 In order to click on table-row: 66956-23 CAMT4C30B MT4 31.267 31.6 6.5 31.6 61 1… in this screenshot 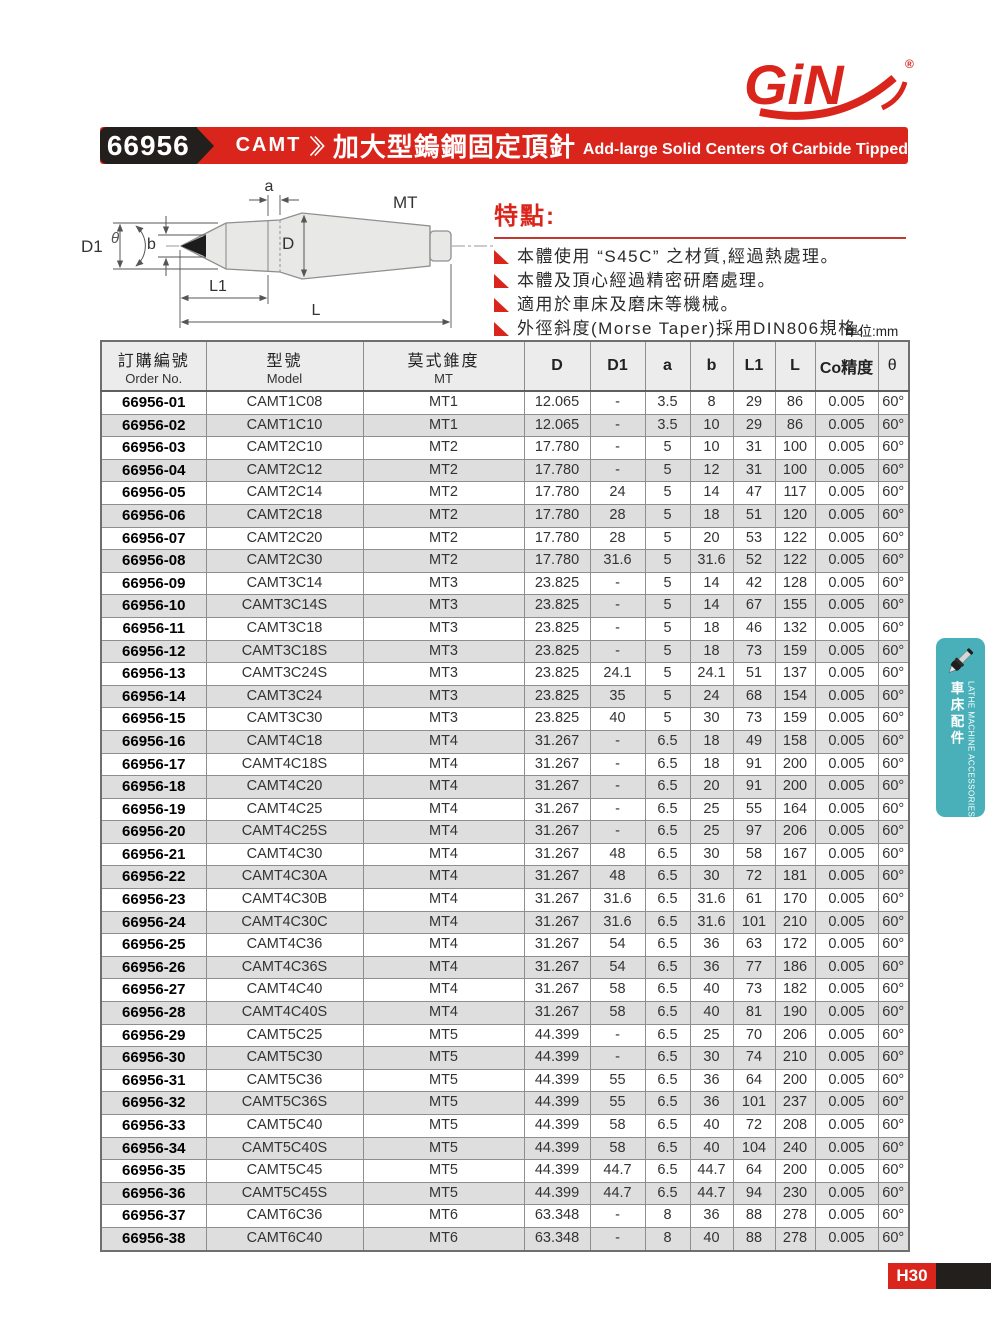, I will do `click(505, 900)`.